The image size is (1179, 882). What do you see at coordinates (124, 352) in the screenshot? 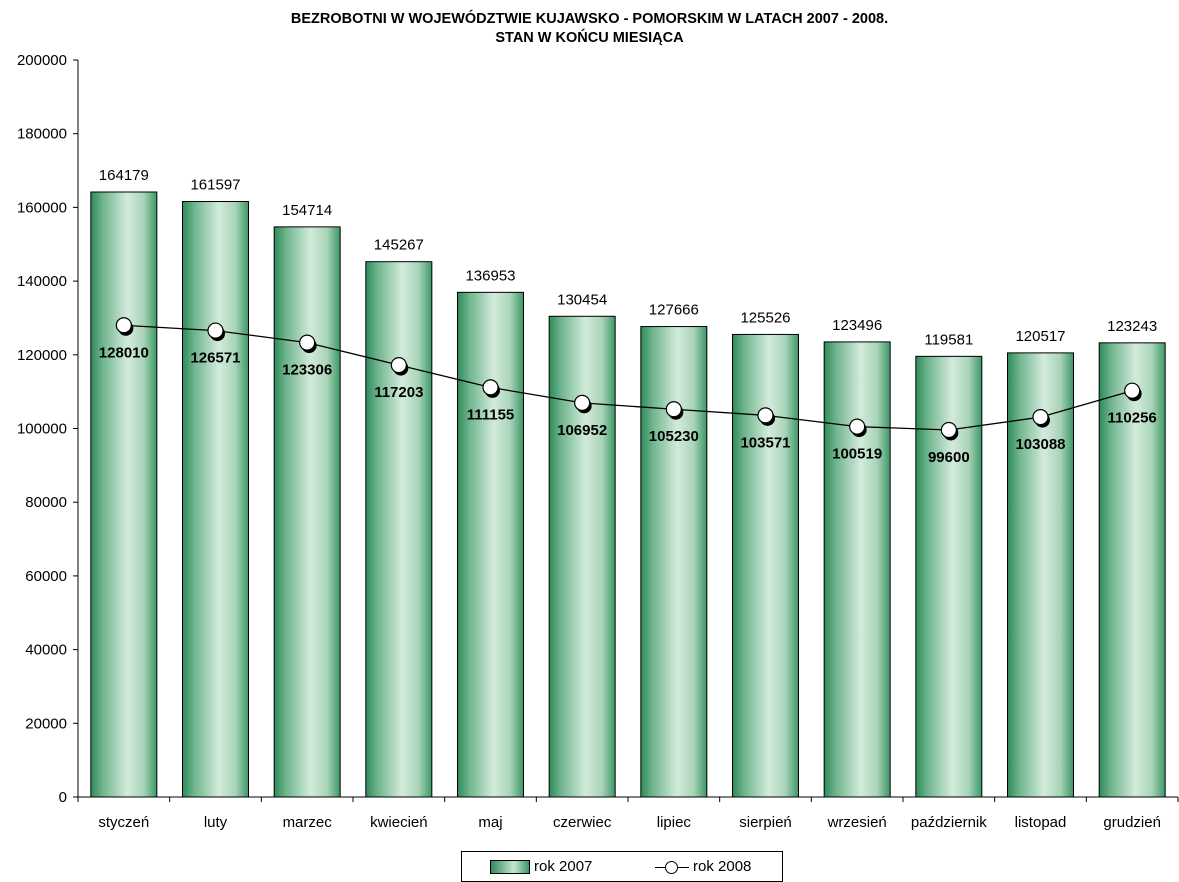
I see `line-value-label: 128010` at bounding box center [124, 352].